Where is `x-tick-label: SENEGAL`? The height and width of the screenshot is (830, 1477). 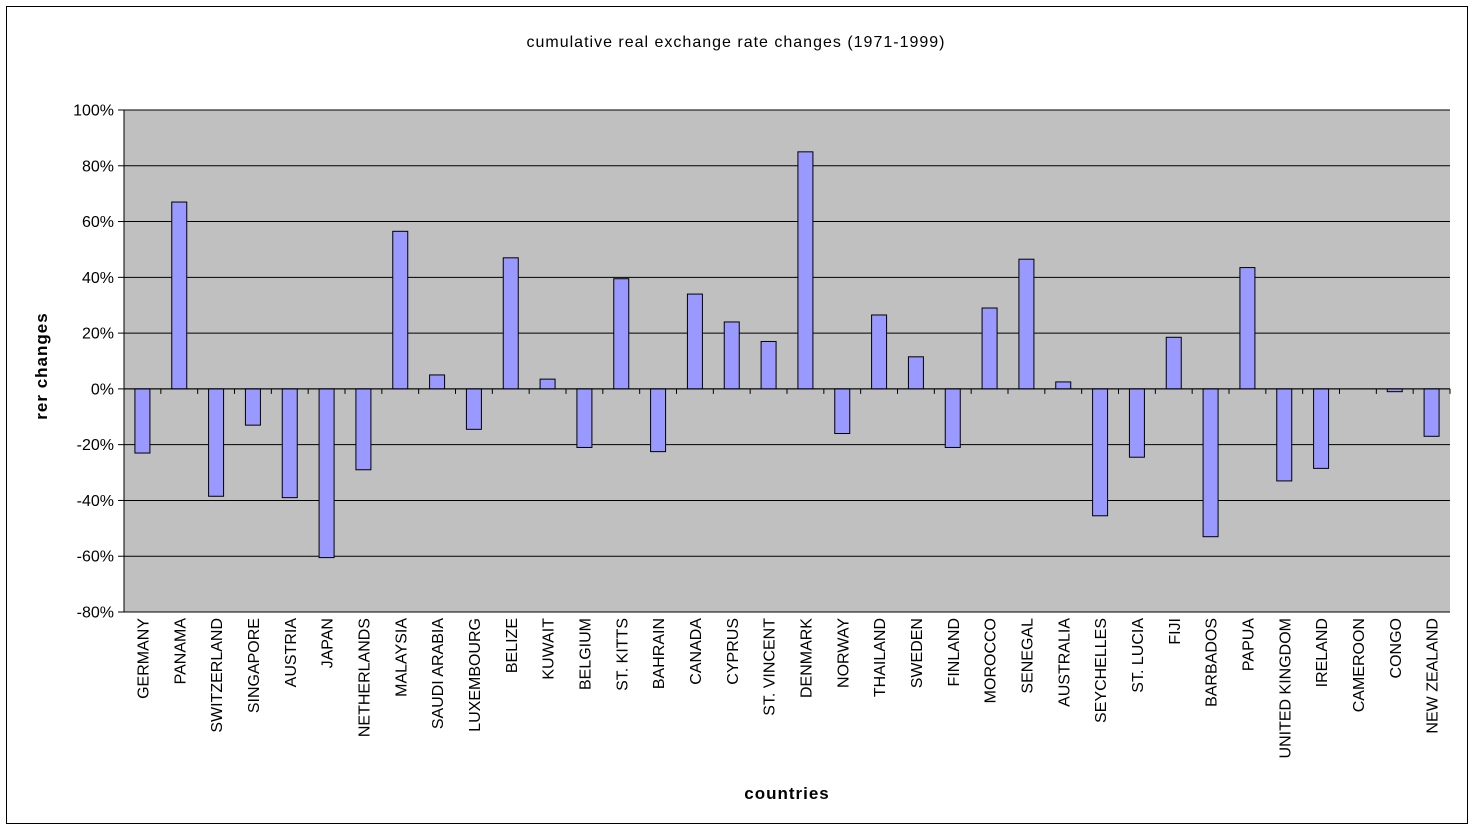
x-tick-label: SENEGAL is located at coordinates (1027, 656).